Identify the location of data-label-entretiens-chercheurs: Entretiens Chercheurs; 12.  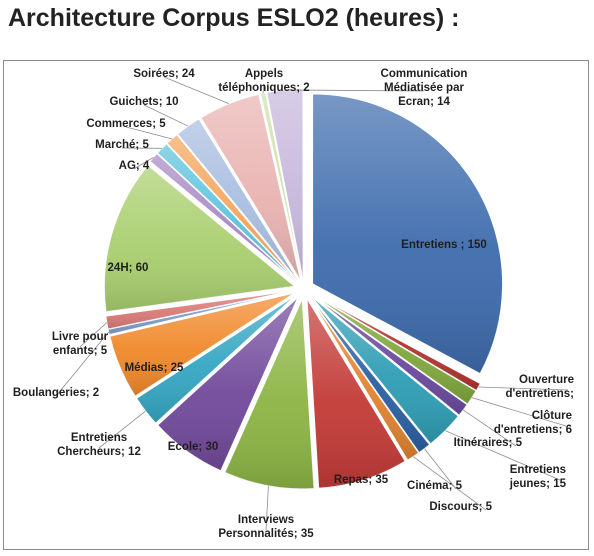
(99, 445).